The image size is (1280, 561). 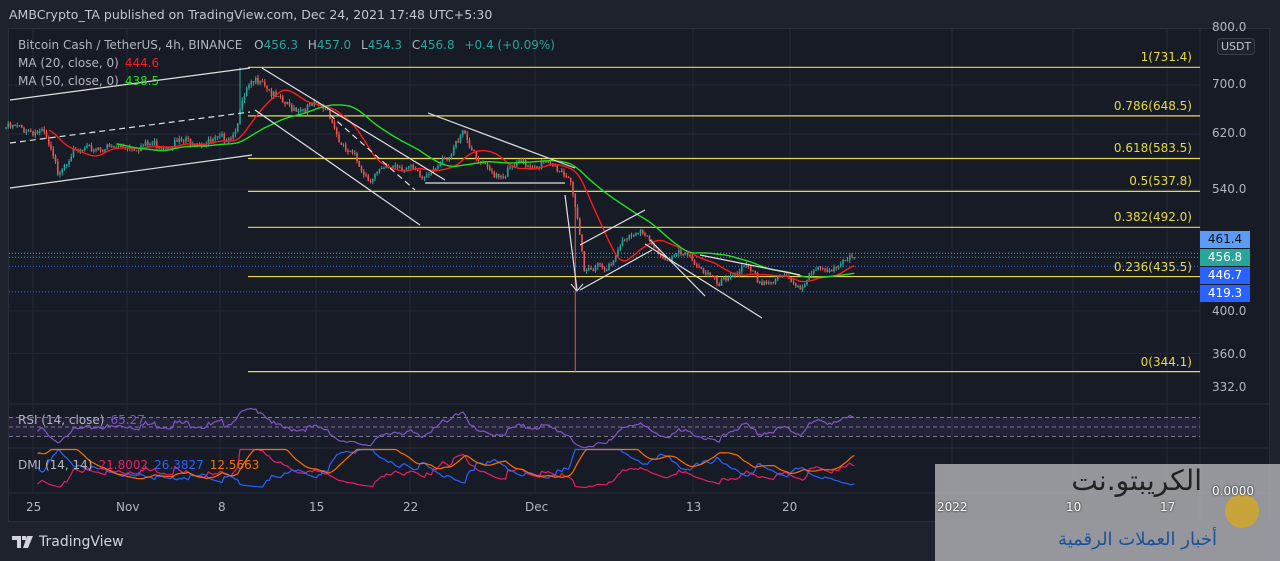 What do you see at coordinates (334, 45) in the screenshot?
I see `high-value: 457.0` at bounding box center [334, 45].